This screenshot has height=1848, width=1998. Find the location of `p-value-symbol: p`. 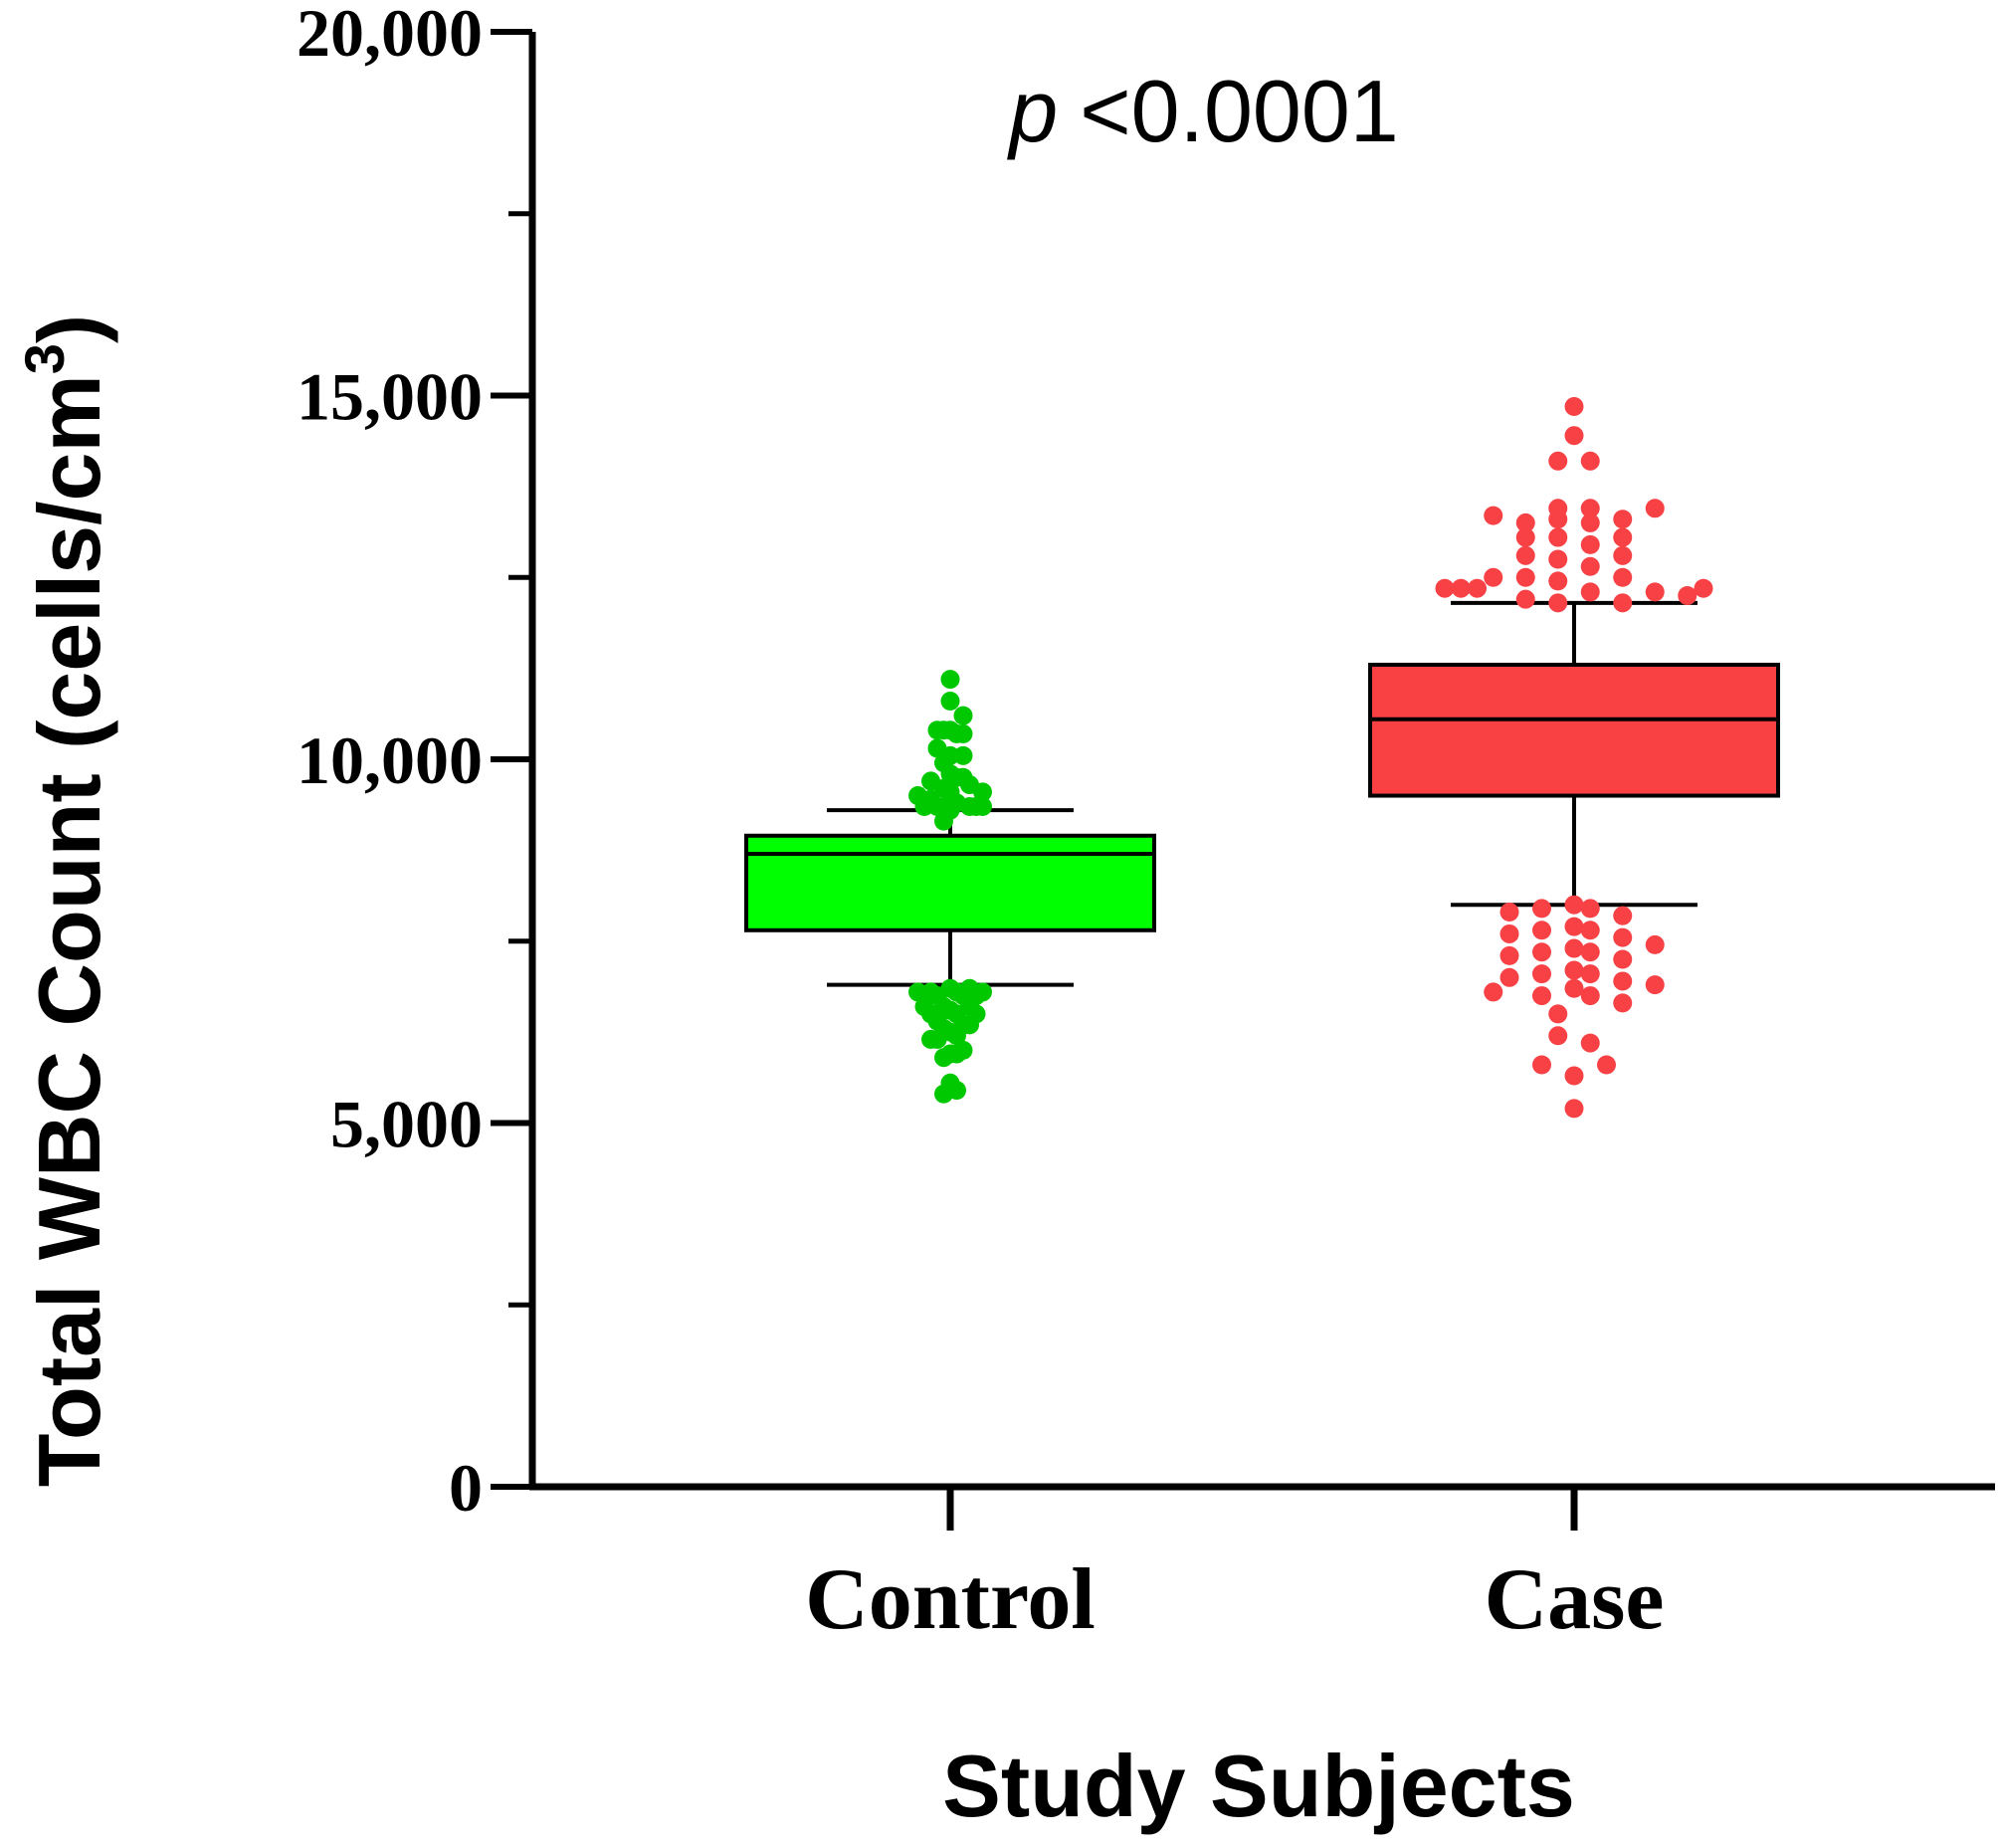

p-value-symbol: p is located at coordinates (1032, 111).